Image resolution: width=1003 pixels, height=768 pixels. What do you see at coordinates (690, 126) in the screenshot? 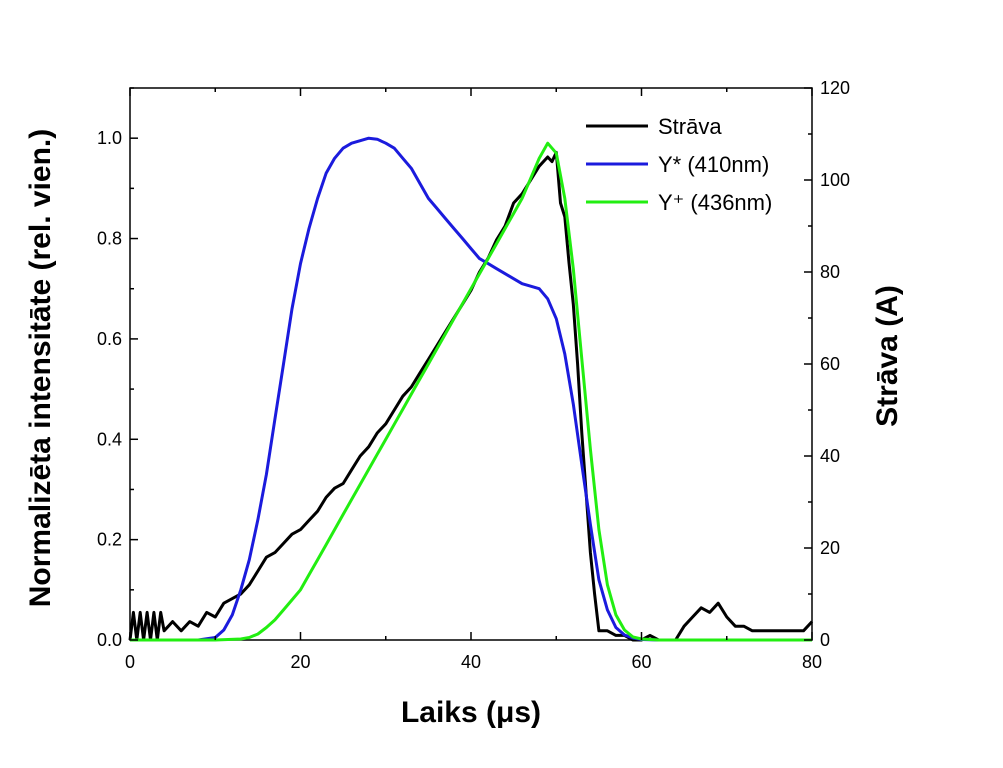
I see `legend-label: Strāva` at bounding box center [690, 126].